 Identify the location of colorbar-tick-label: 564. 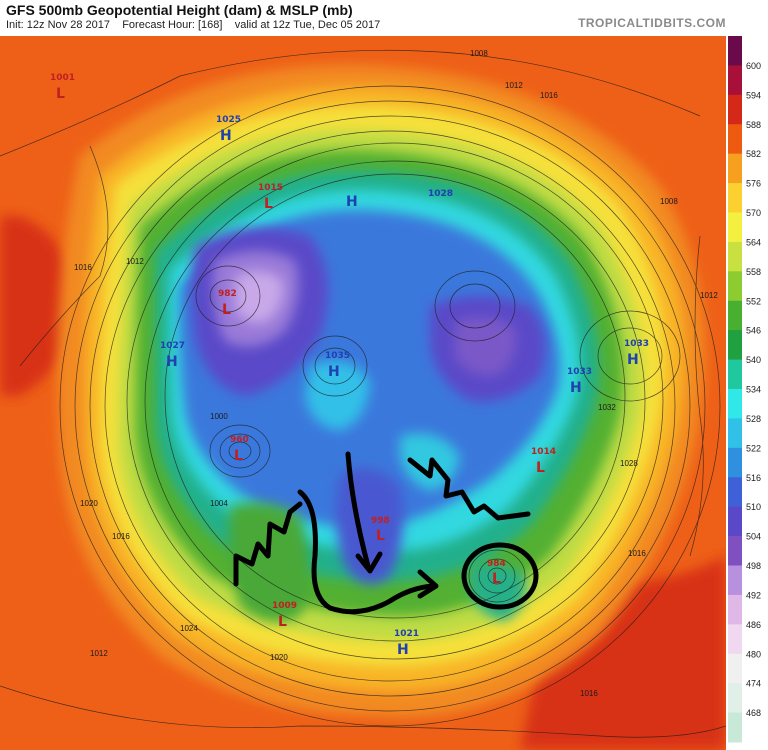
(753, 242).